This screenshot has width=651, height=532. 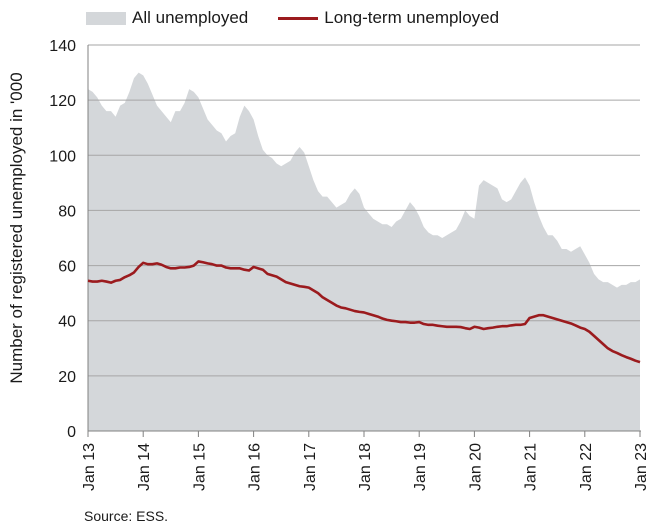 I want to click on x-tick-label-2019: Jan 19, so click(x=420, y=467).